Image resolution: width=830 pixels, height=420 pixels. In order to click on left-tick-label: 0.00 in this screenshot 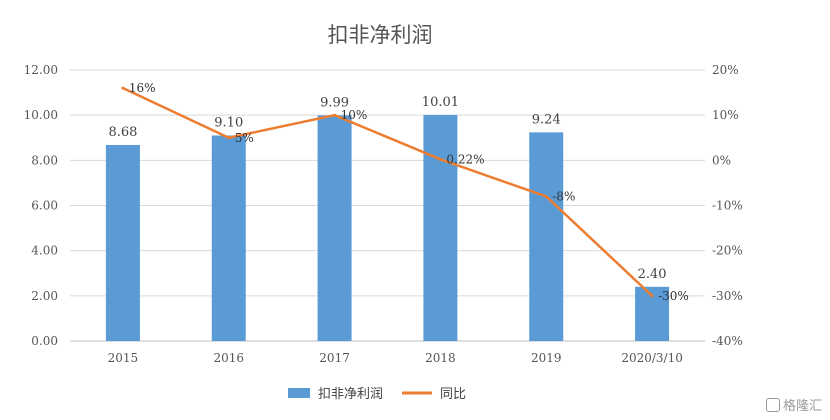, I will do `click(44, 341)`.